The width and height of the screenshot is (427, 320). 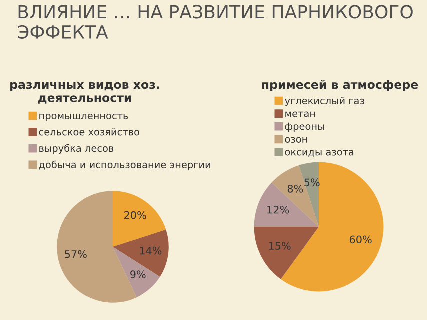 I want to click on legend-label: добыча и использование энергии, so click(x=124, y=165).